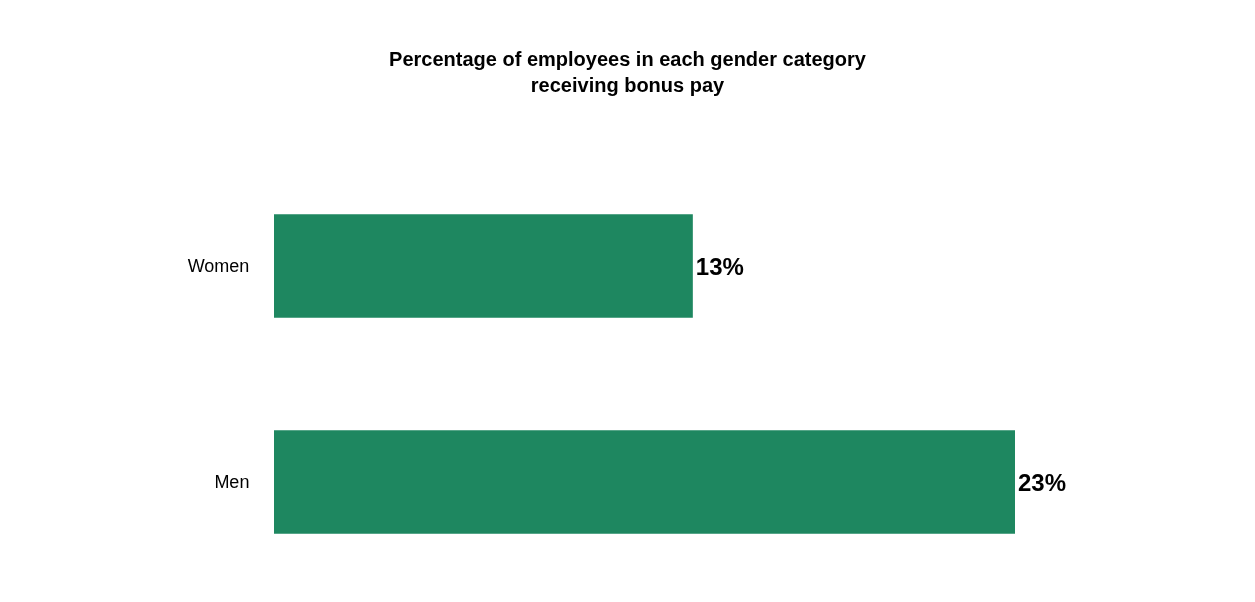 Image resolution: width=1255 pixels, height=602 pixels. I want to click on data-label: 13%, so click(719, 266).